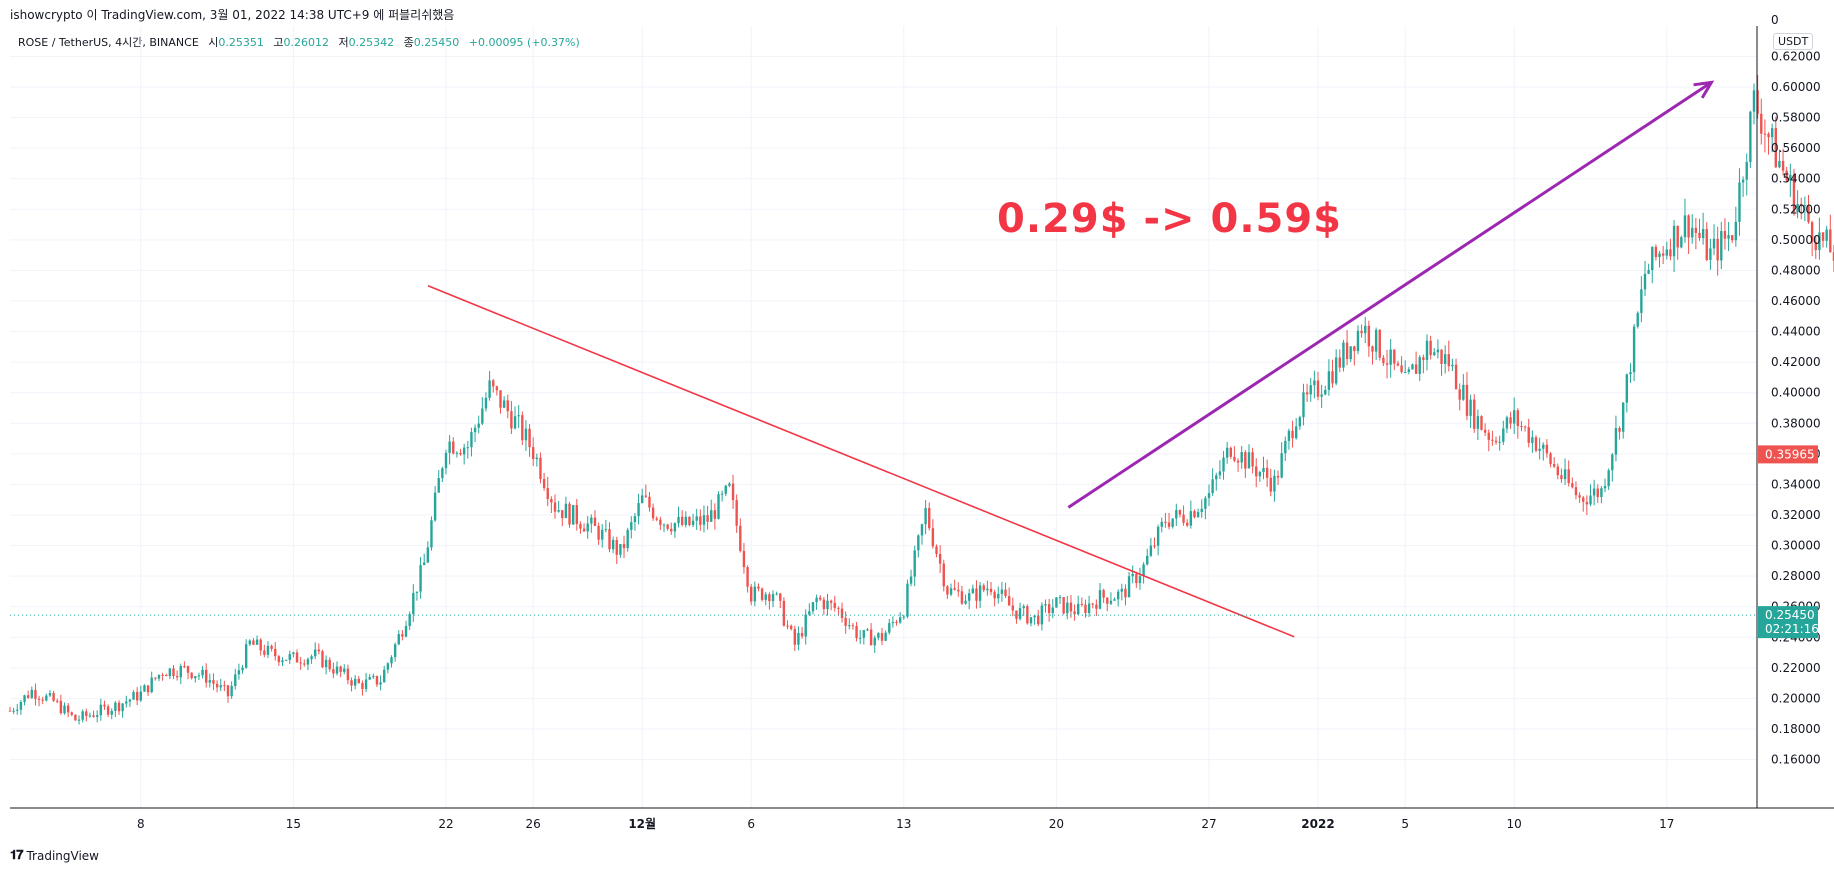 This screenshot has height=872, width=1834. Describe the element at coordinates (1796, 118) in the screenshot. I see `y-tick-label: 0.58000` at that location.